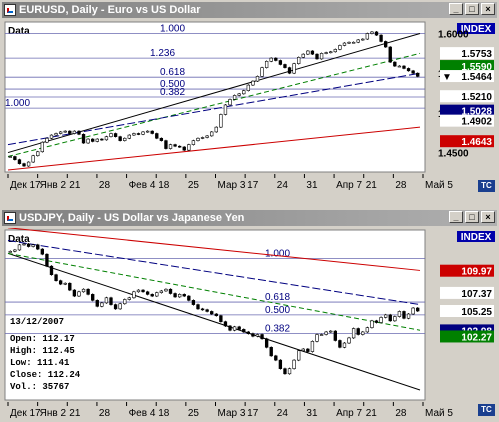 The height and width of the screenshot is (422, 499). Describe the element at coordinates (439, 185) in the screenshot. I see `eurusd-x-tick-label: Май 5` at that location.